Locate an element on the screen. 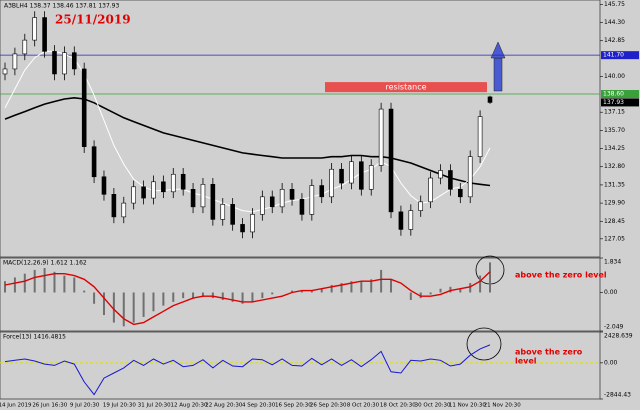  y-tick-label: 134.25 is located at coordinates (614, 148).